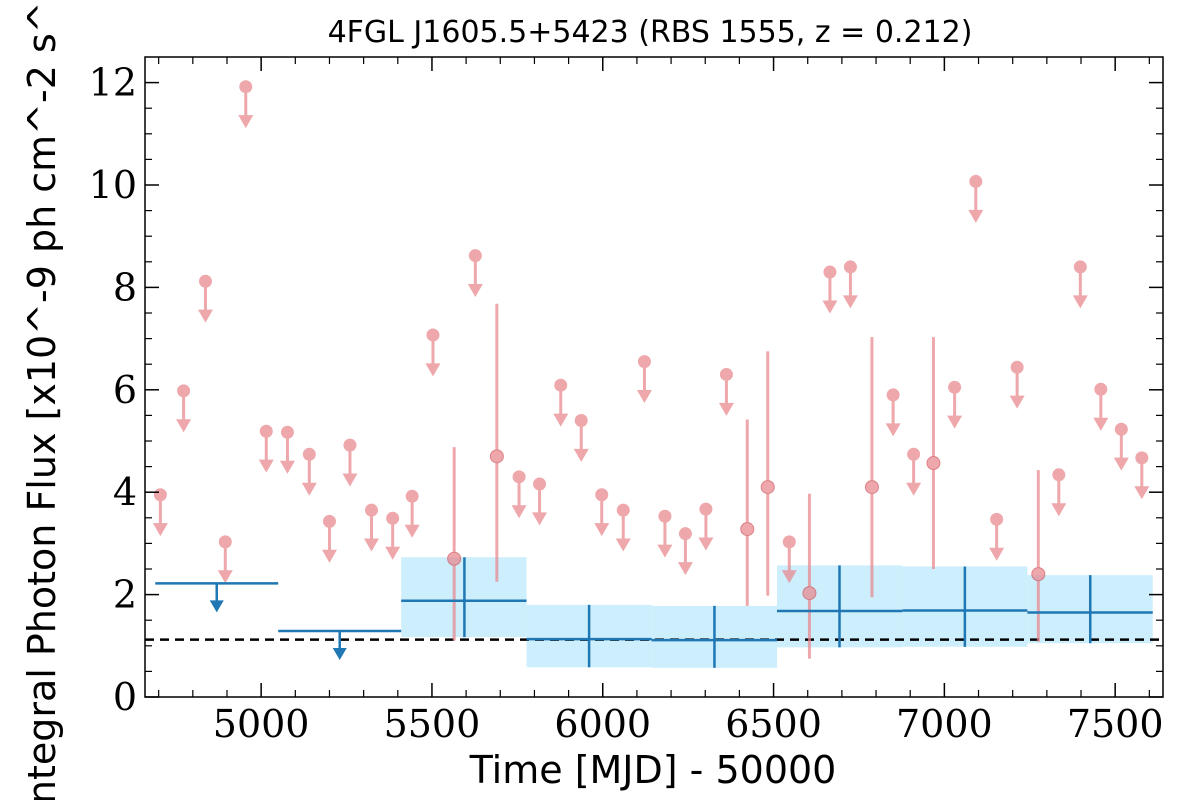  Describe the element at coordinates (602, 724) in the screenshot. I see `x-tick-label: 6000` at that location.